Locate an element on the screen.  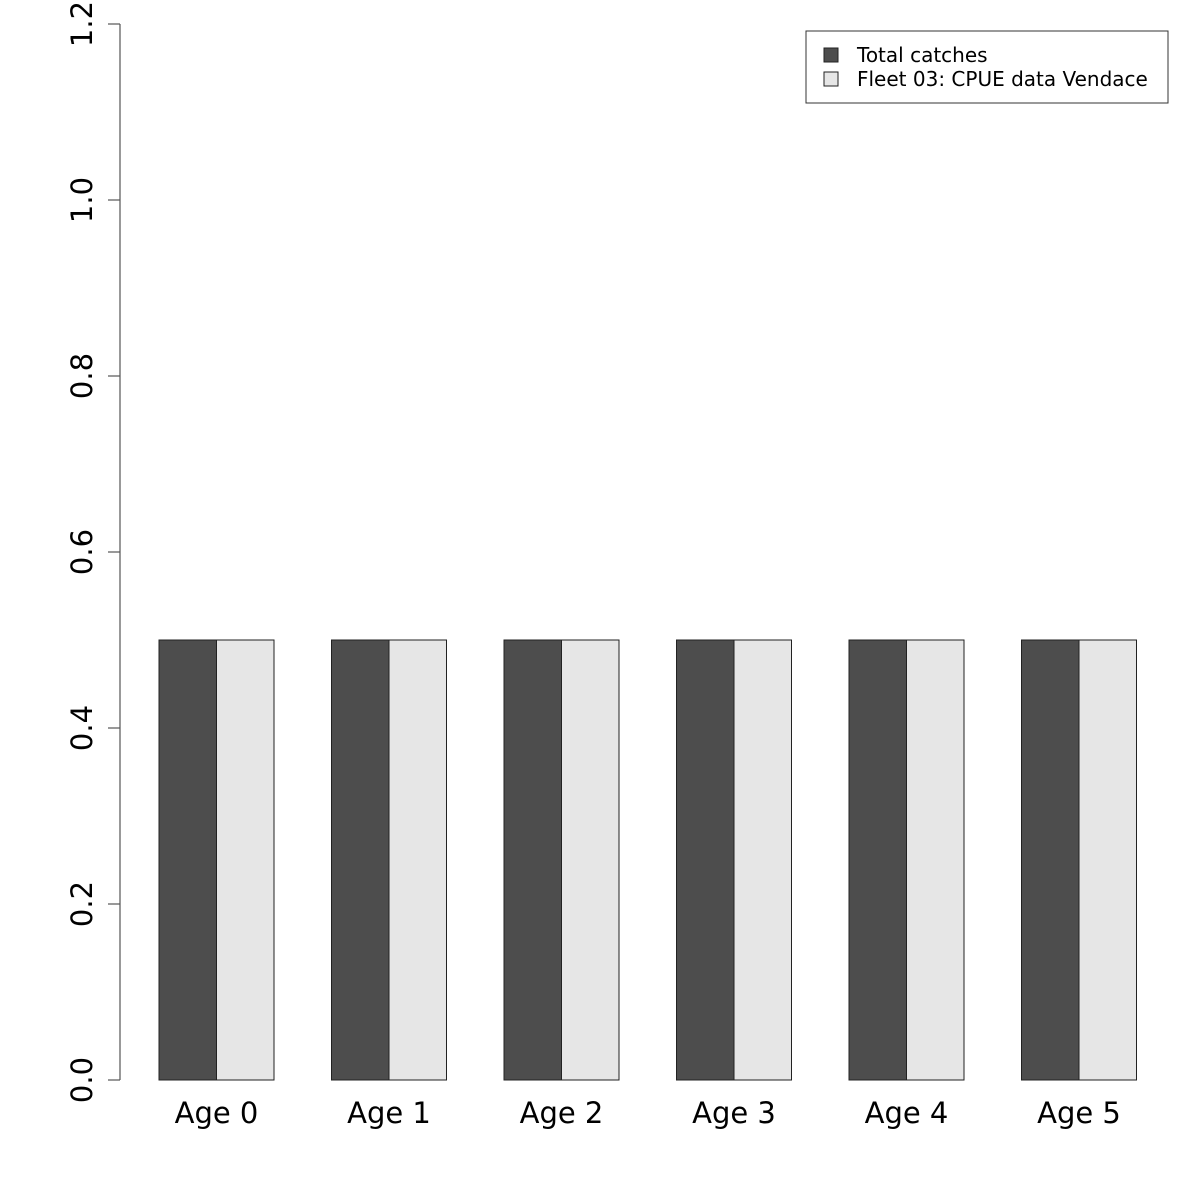
y-tick-label: 0.2 is located at coordinates (82, 904).